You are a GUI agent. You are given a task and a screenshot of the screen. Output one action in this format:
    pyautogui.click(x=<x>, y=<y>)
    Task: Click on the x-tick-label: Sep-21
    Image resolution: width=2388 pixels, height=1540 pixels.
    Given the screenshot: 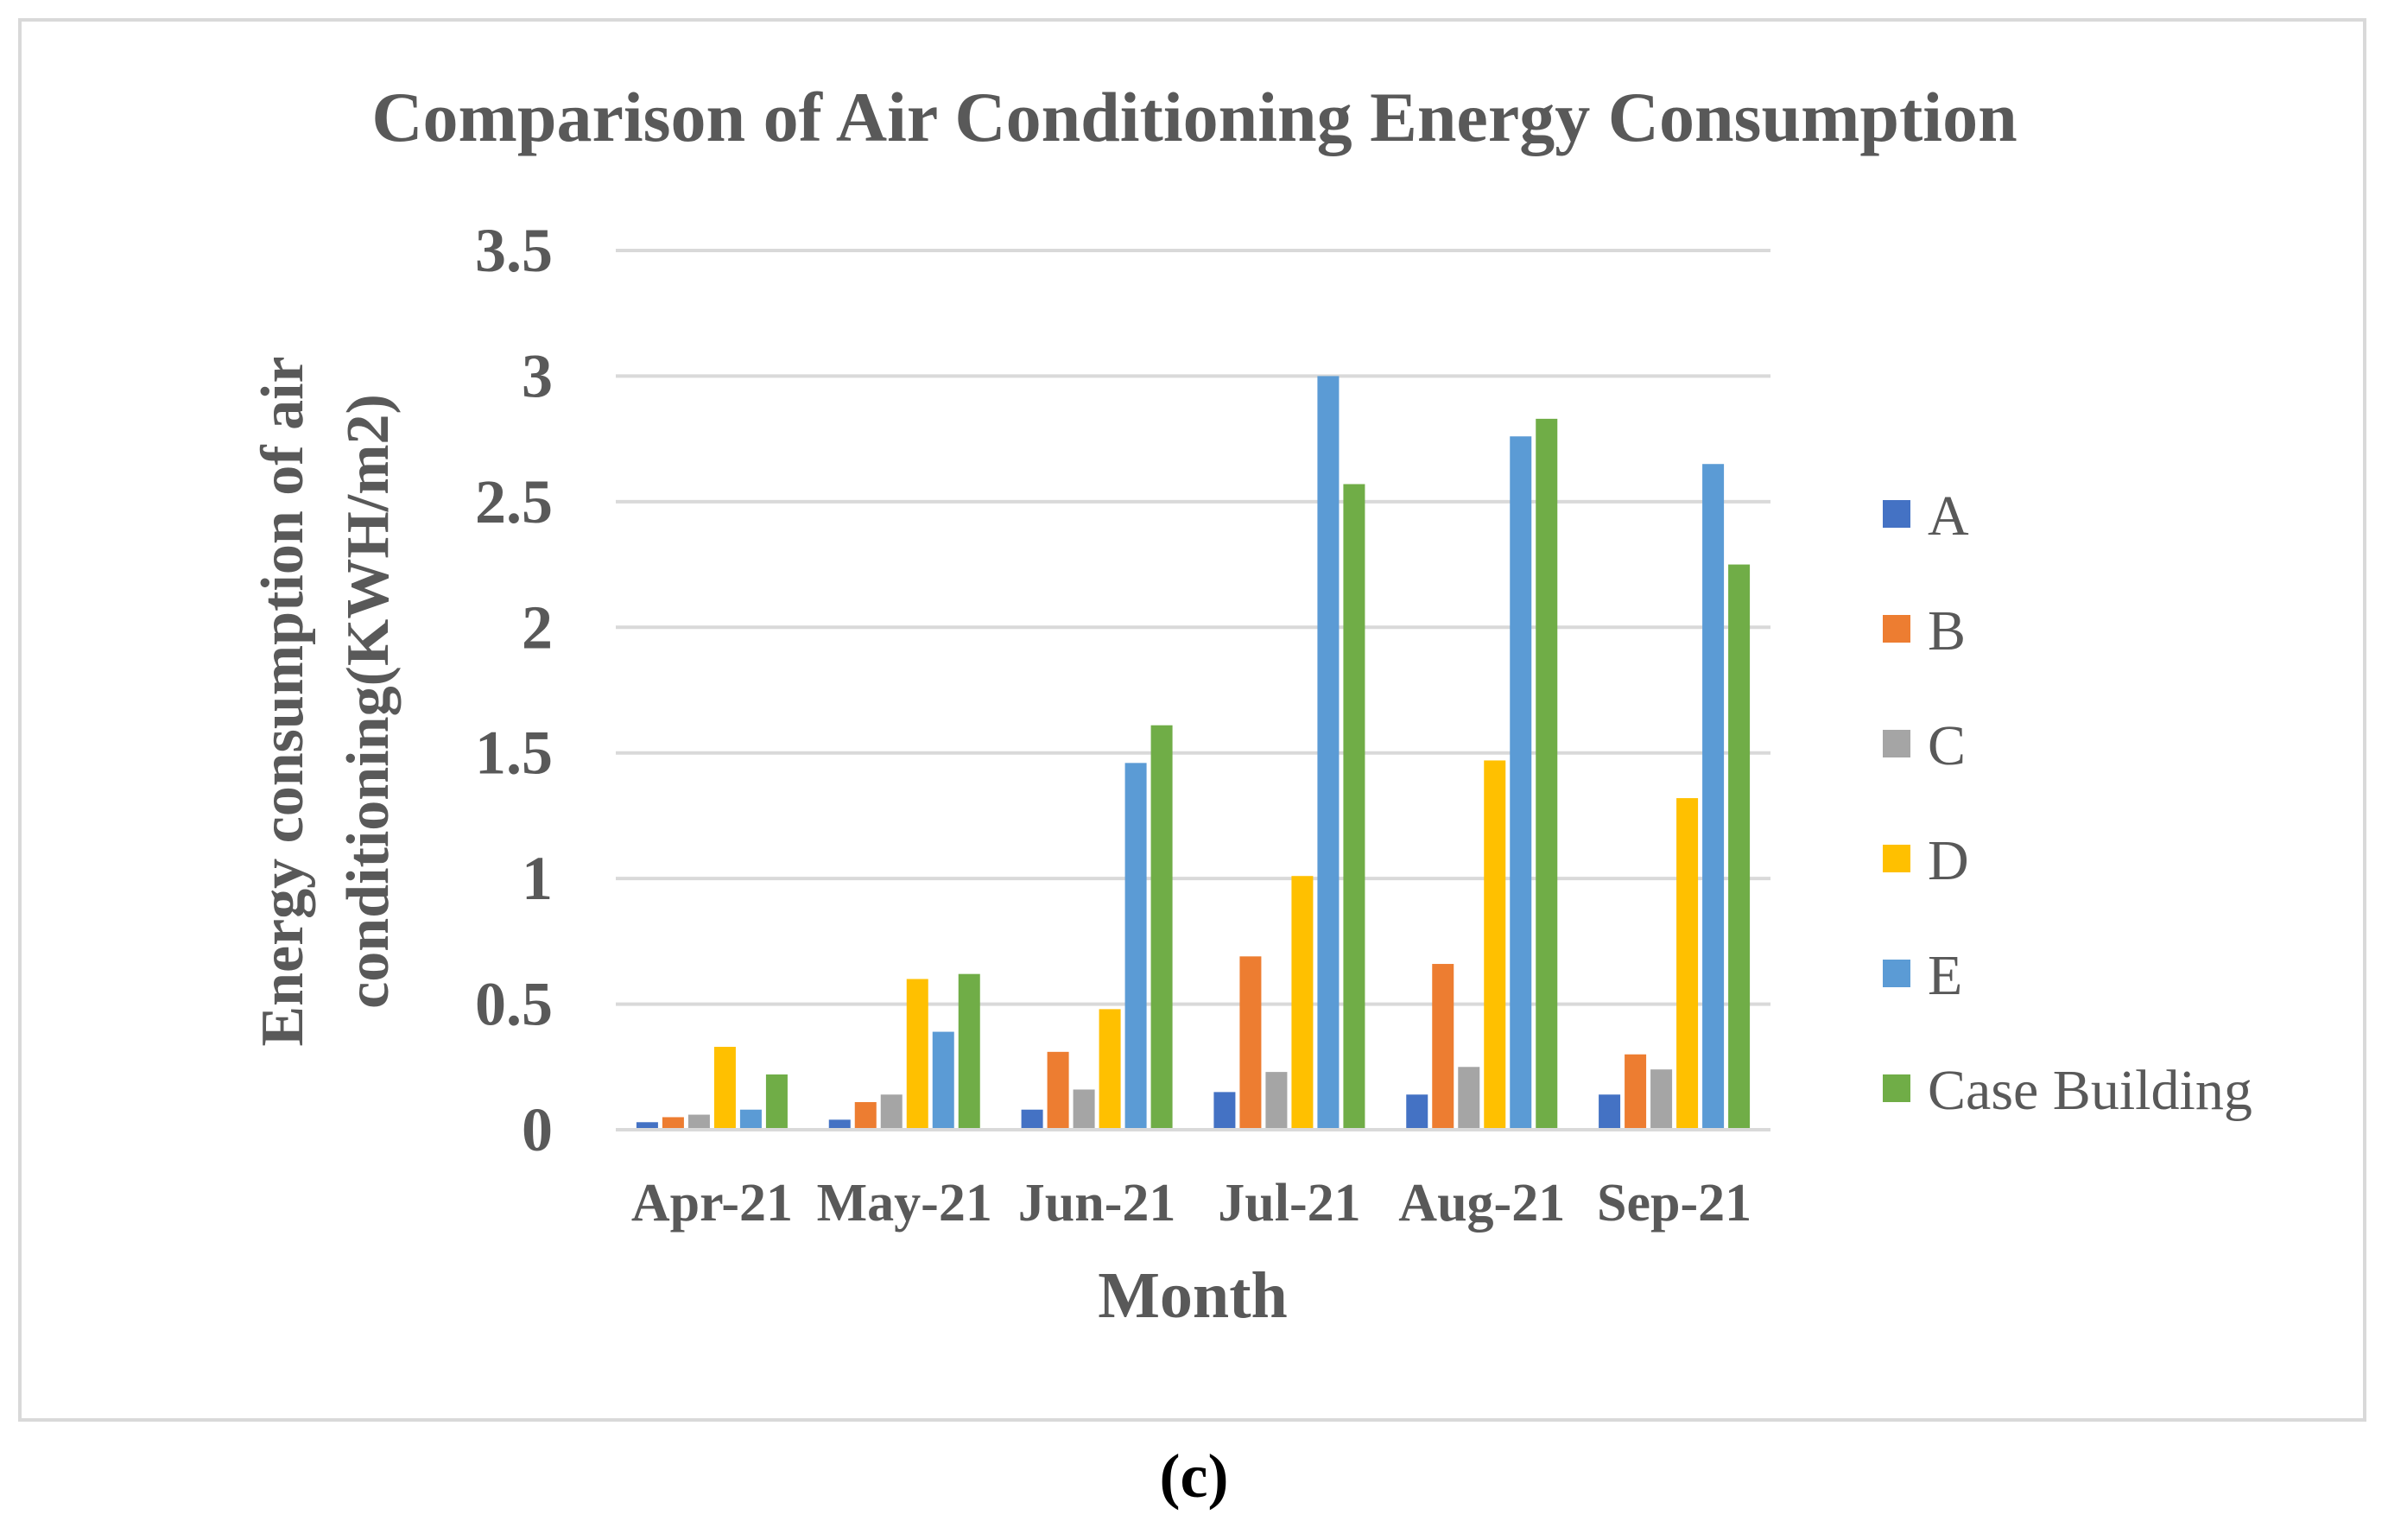 What is the action you would take?
    pyautogui.click(x=1674, y=1203)
    